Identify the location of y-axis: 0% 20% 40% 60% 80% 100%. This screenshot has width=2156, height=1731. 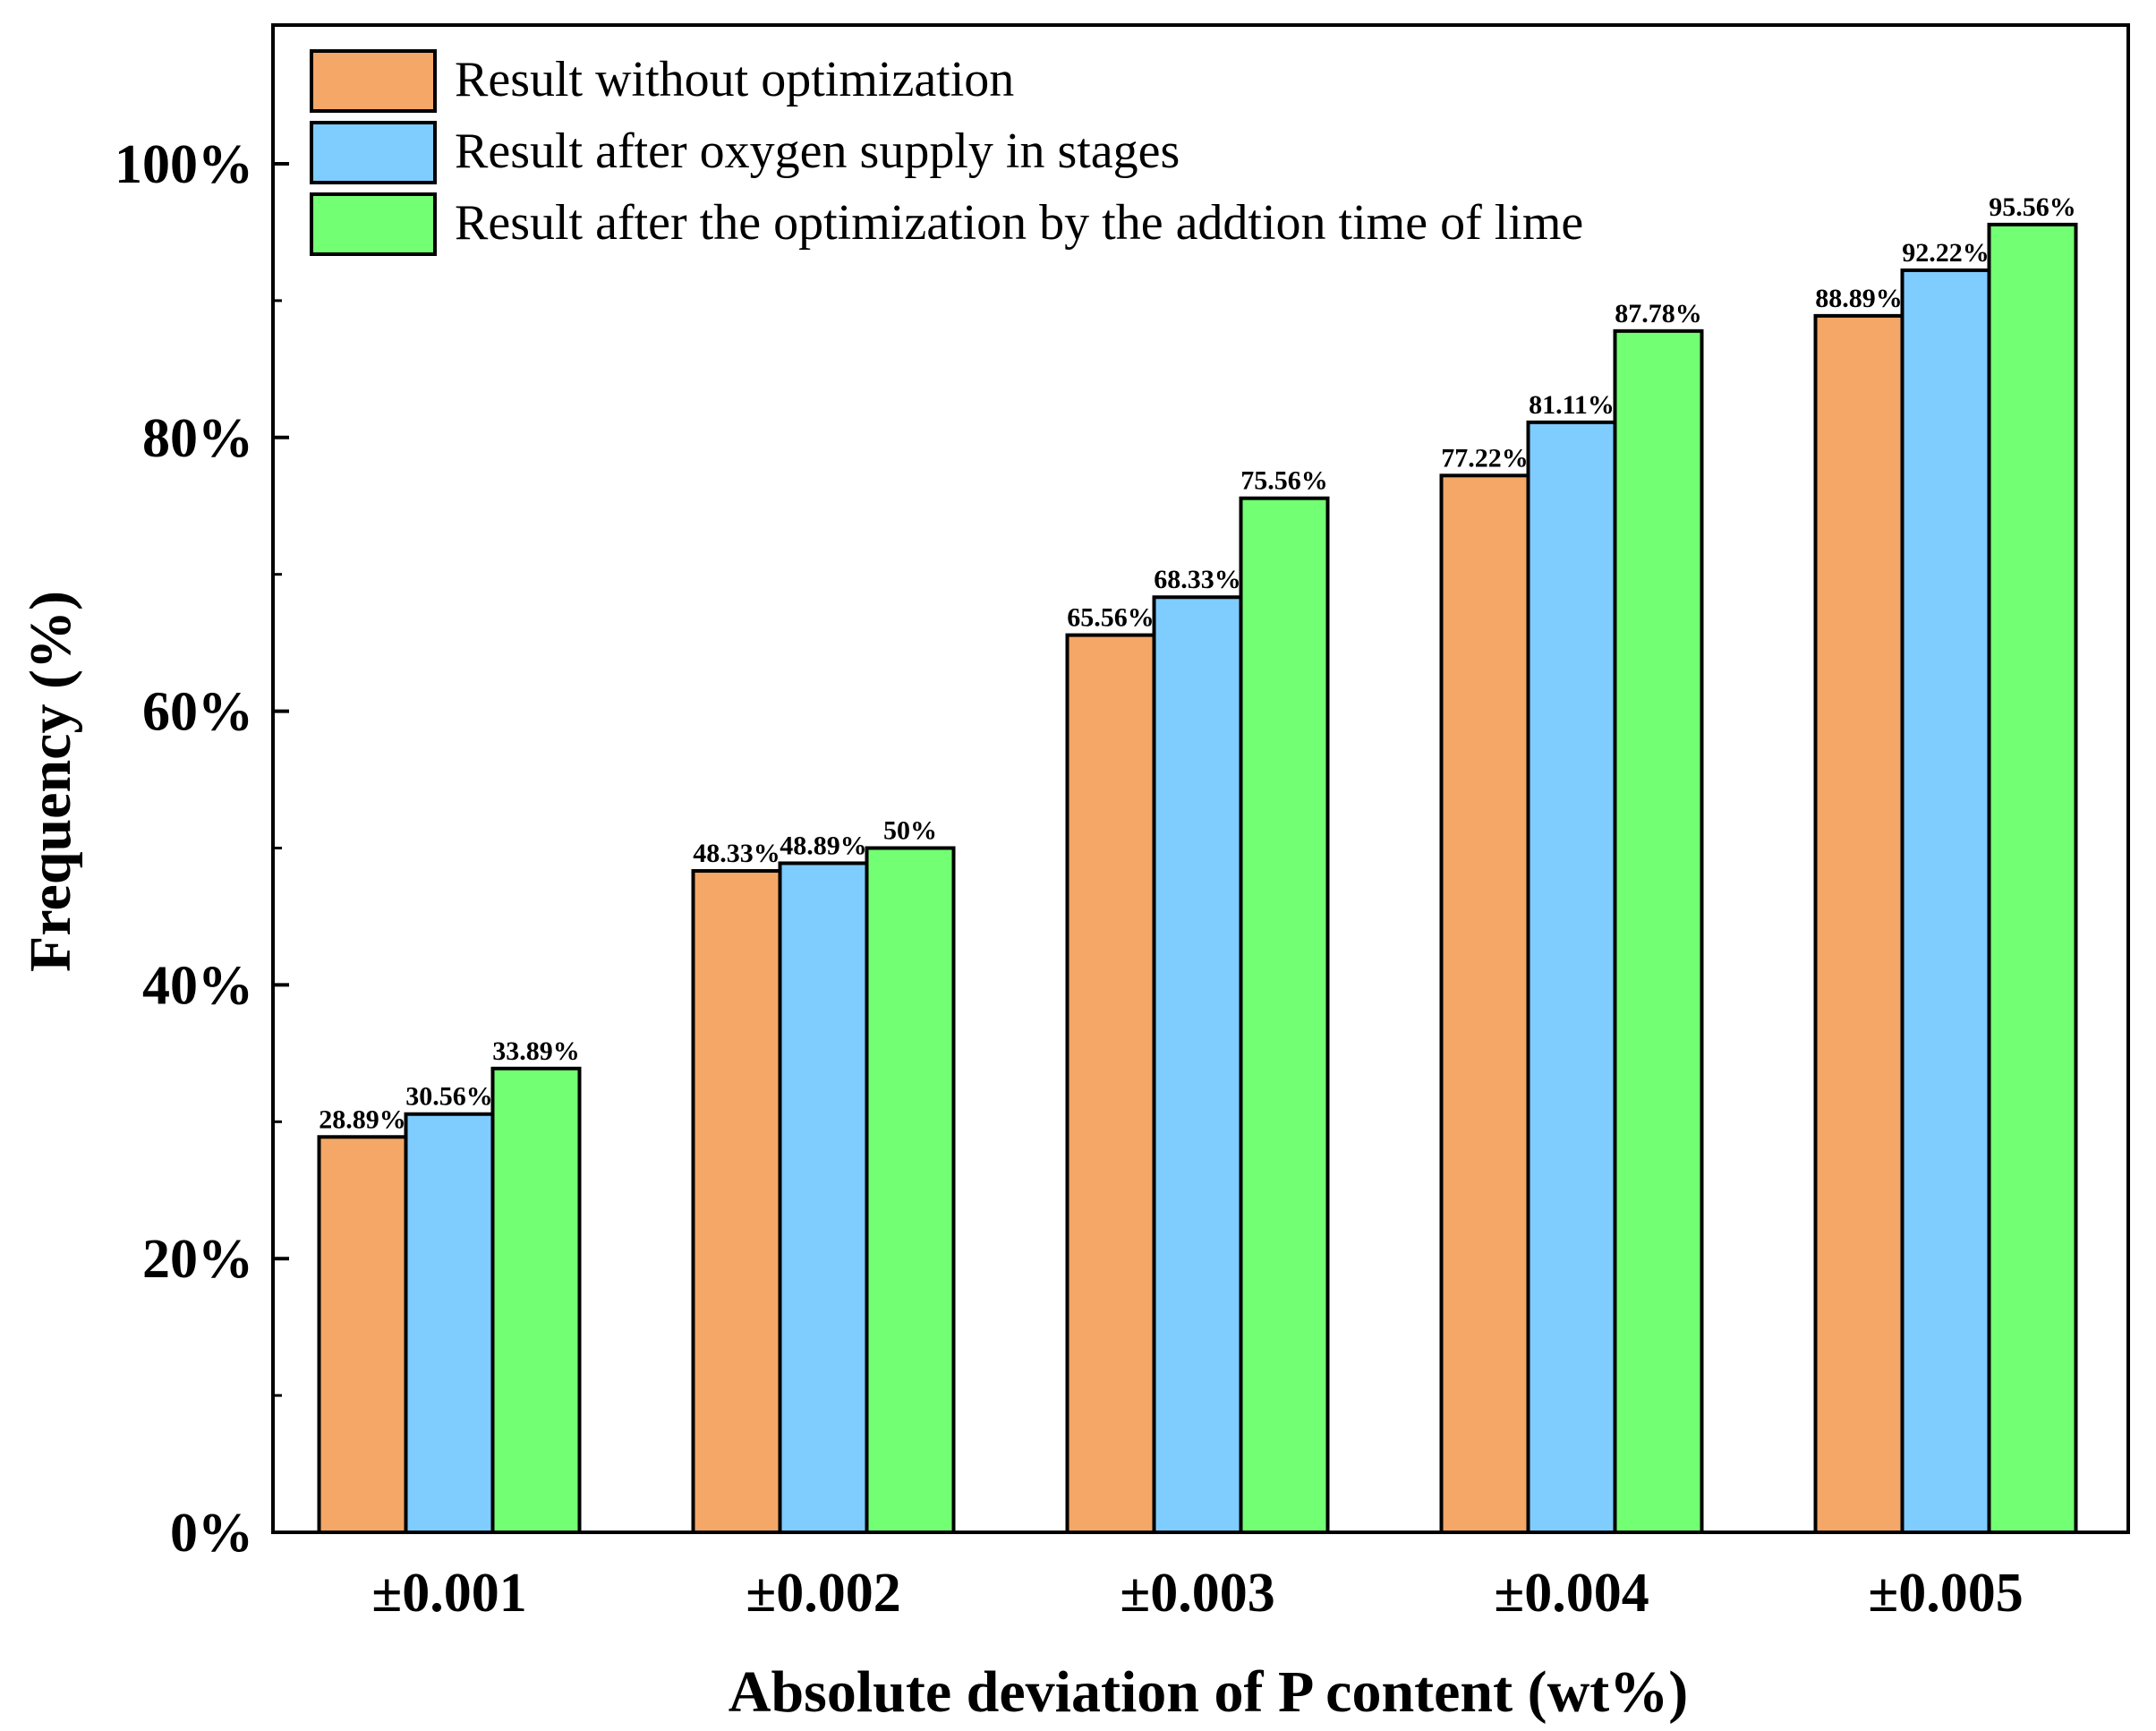
(202, 849).